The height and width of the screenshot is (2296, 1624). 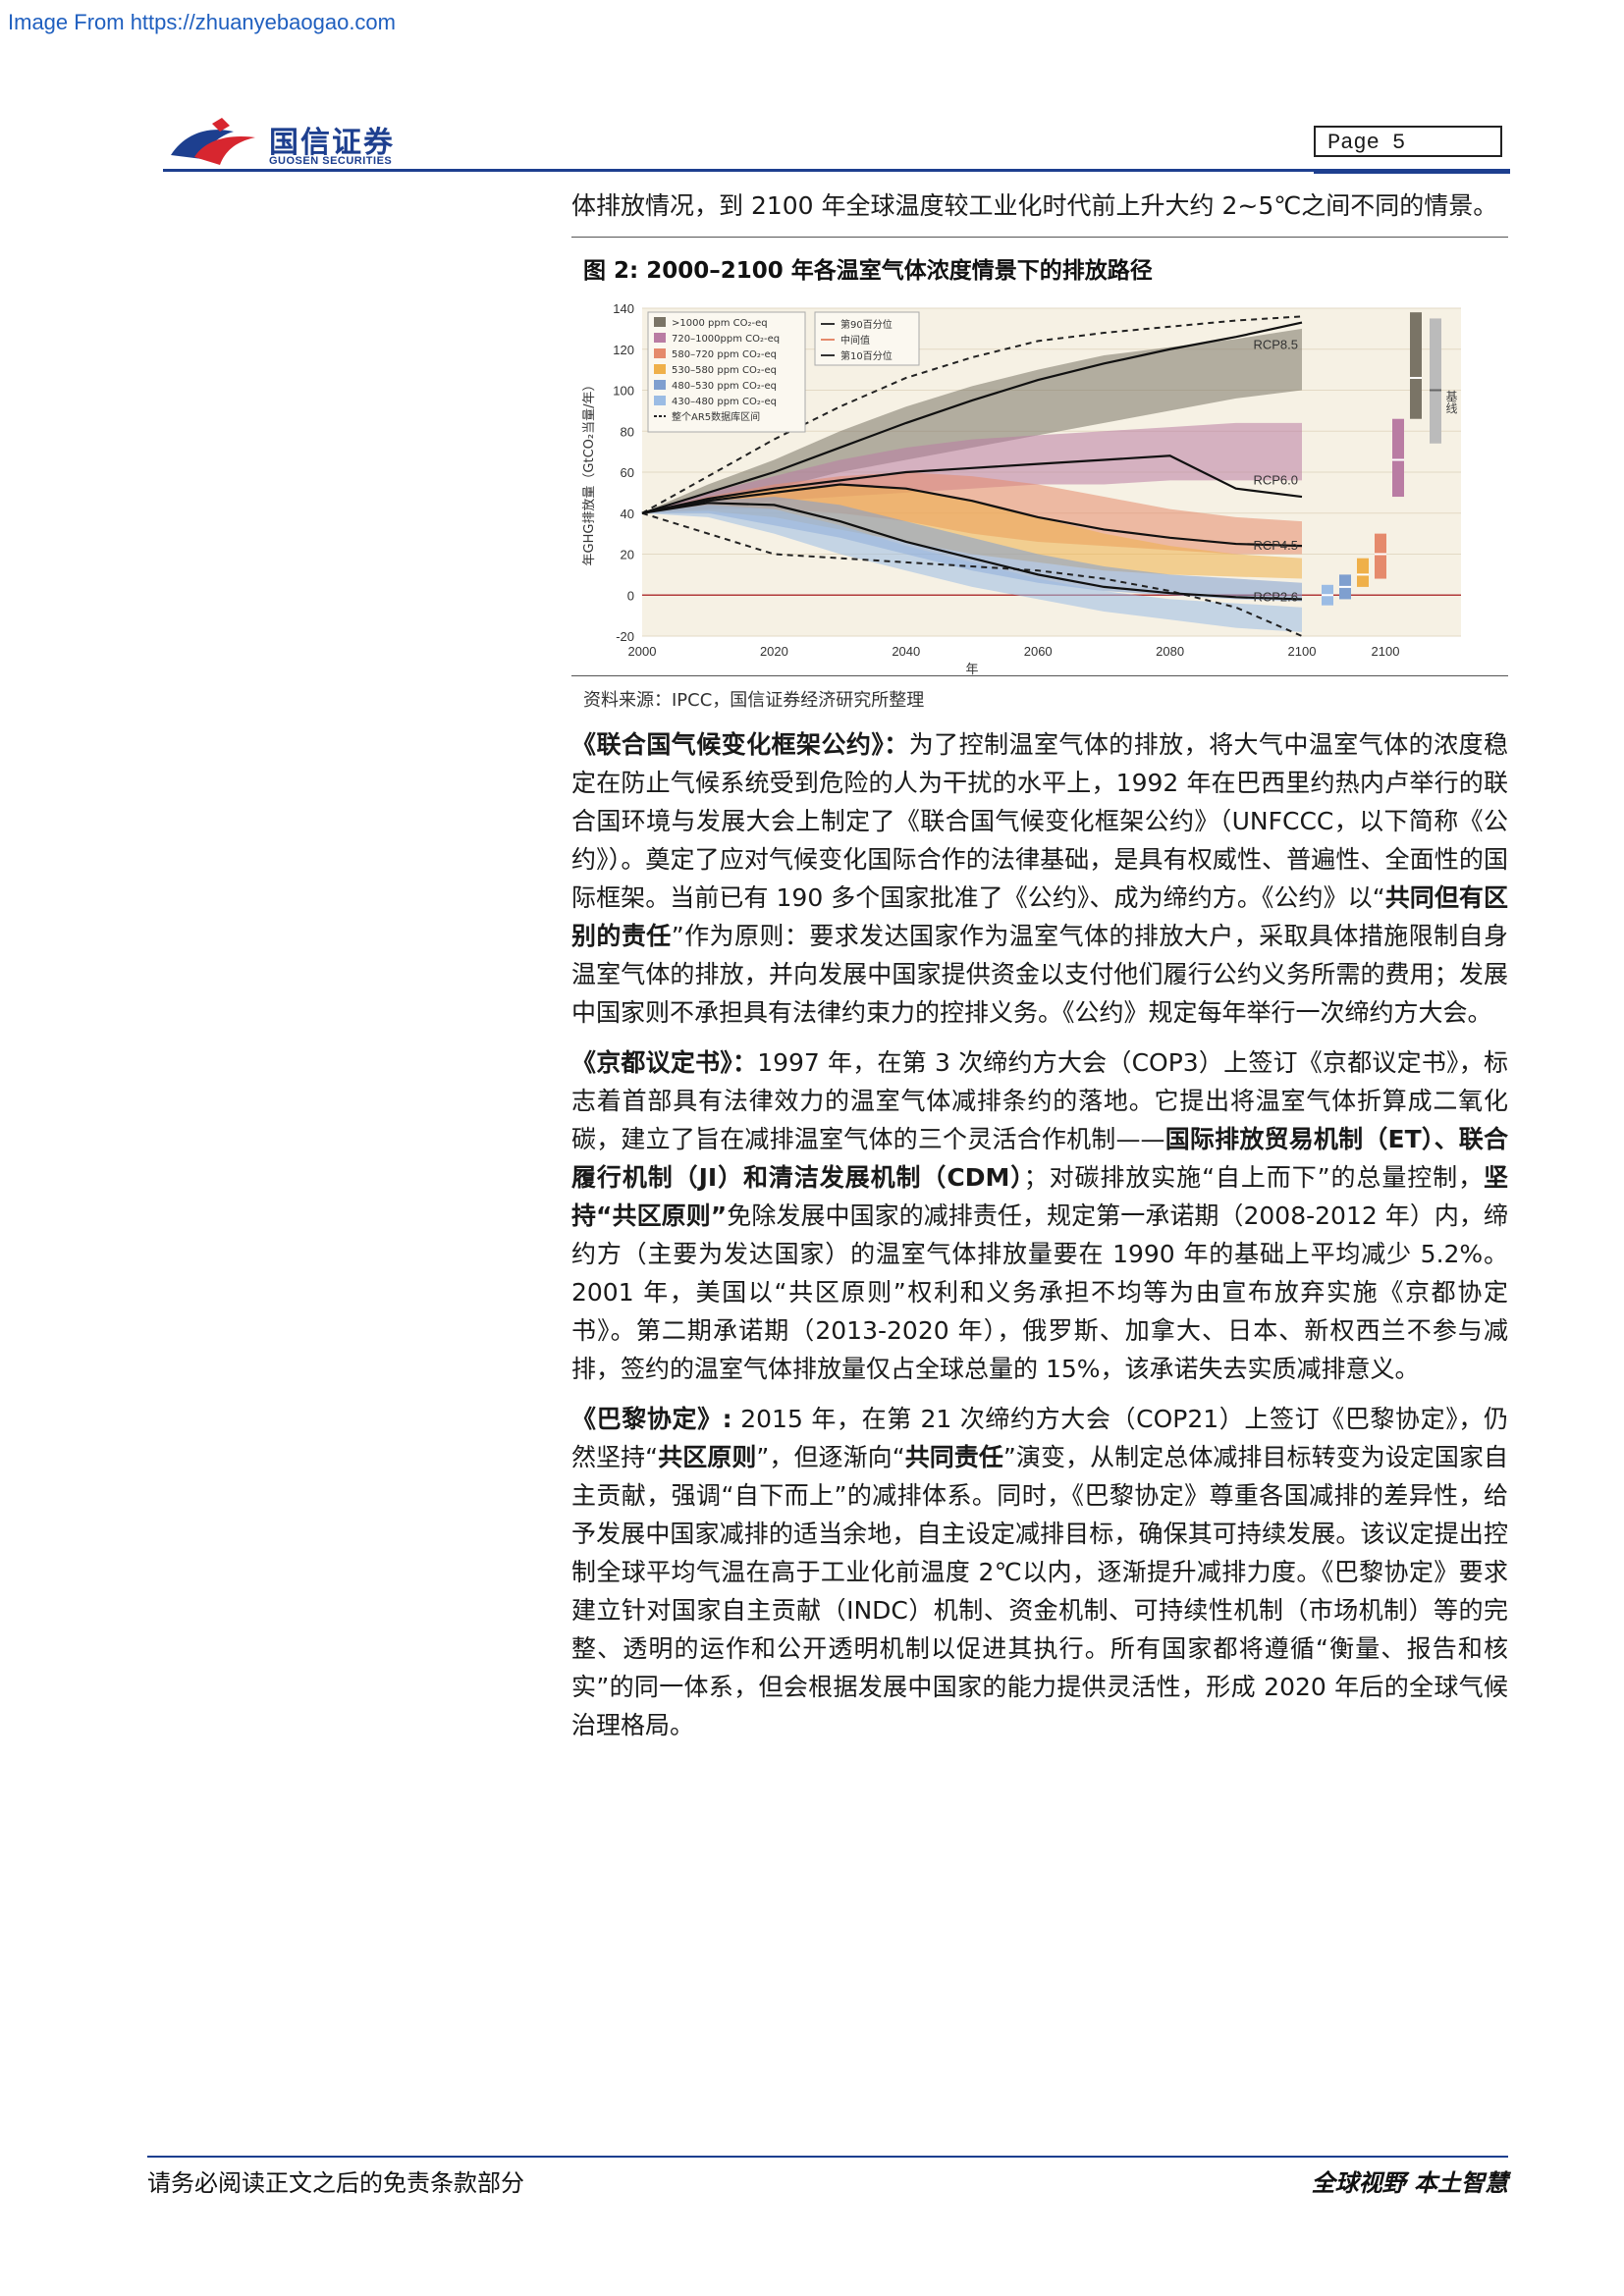 What do you see at coordinates (1275, 597) in the screenshot?
I see `rcp-label: RCP2.6` at bounding box center [1275, 597].